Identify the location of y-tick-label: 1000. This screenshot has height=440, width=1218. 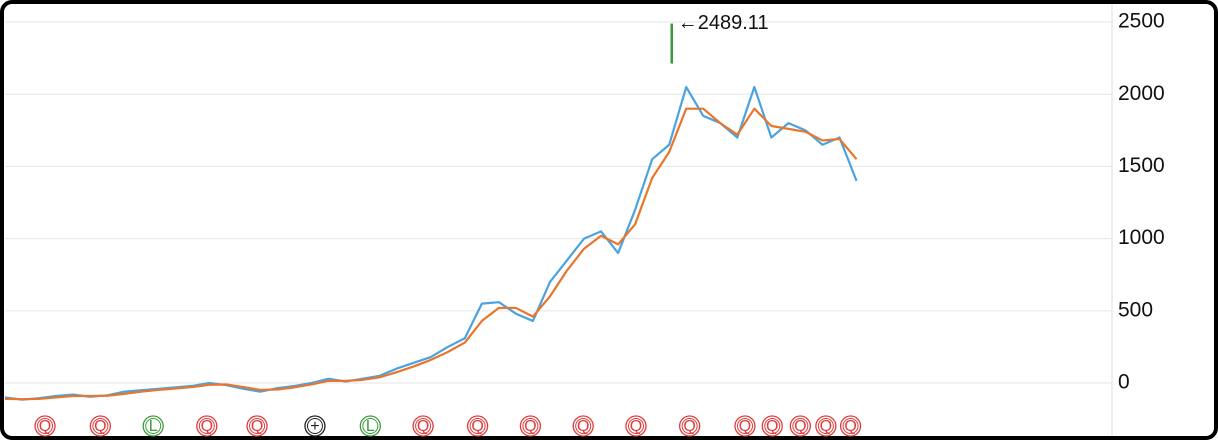
(1141, 237).